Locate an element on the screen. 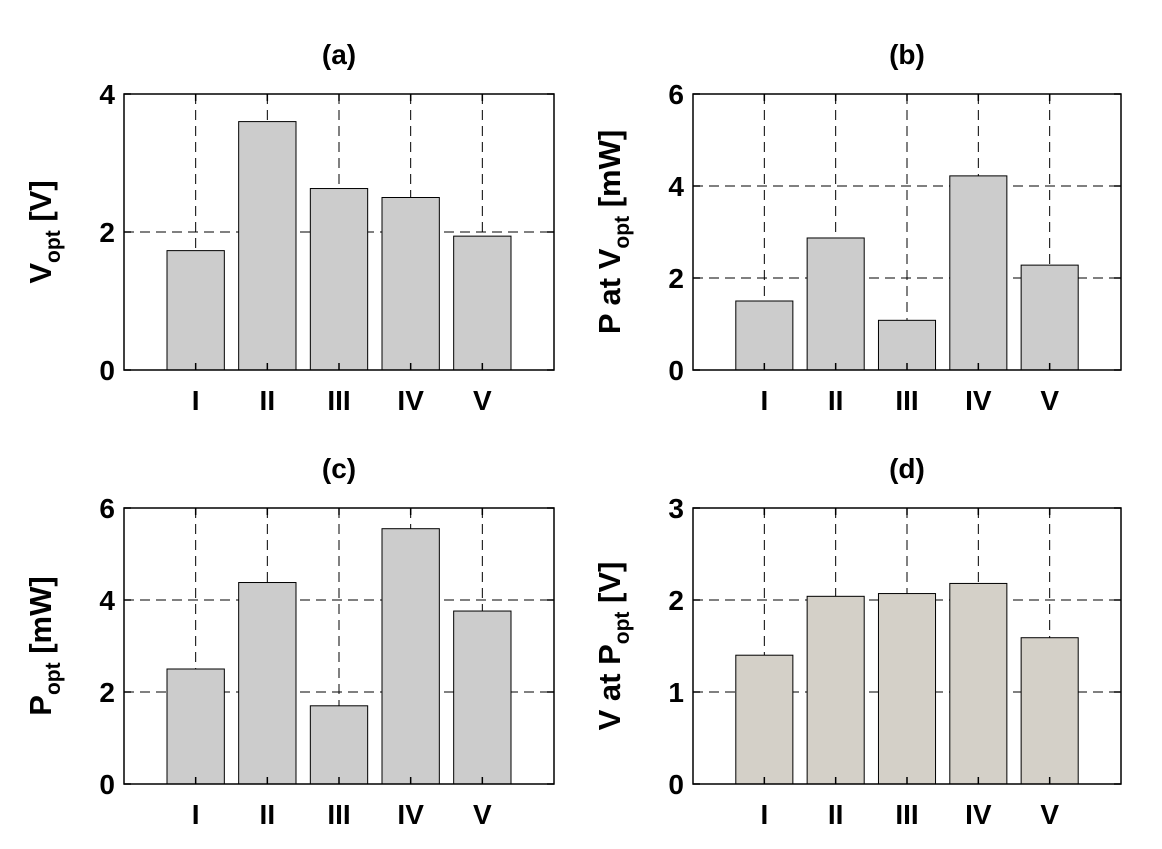 This screenshot has width=1162, height=849. y-axis-label-a: Vopt [V] is located at coordinates (44, 231).